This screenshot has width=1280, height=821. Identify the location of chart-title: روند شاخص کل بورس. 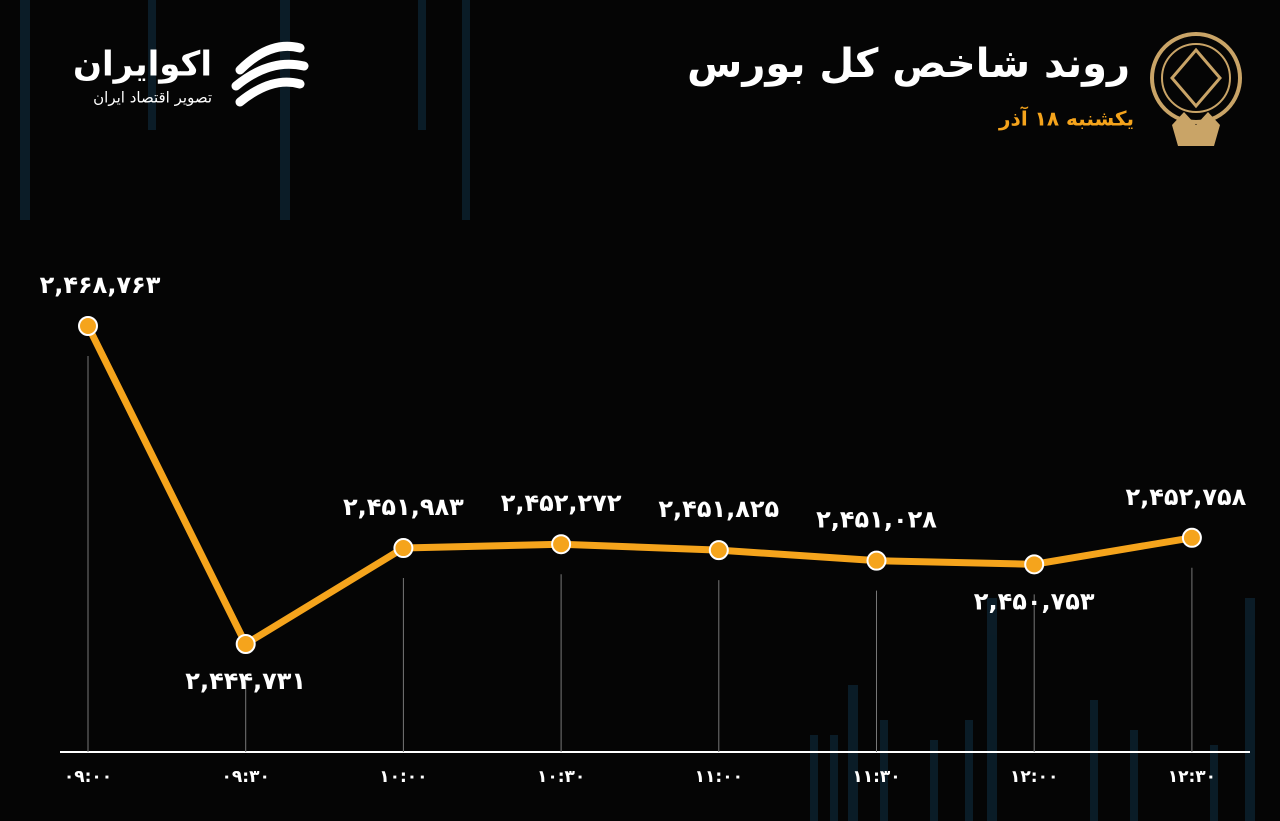
(908, 64).